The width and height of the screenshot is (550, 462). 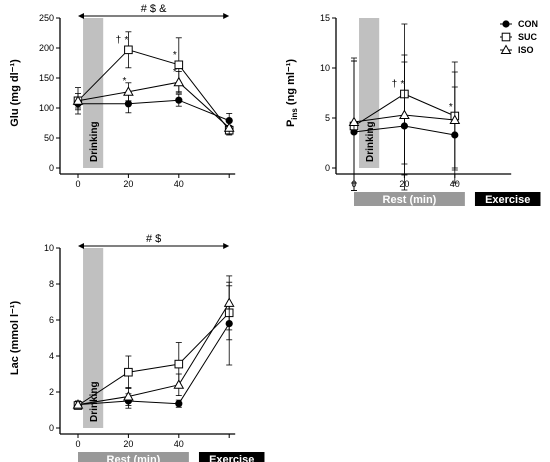 I want to click on y-tick-label: 6, so click(x=51, y=320).